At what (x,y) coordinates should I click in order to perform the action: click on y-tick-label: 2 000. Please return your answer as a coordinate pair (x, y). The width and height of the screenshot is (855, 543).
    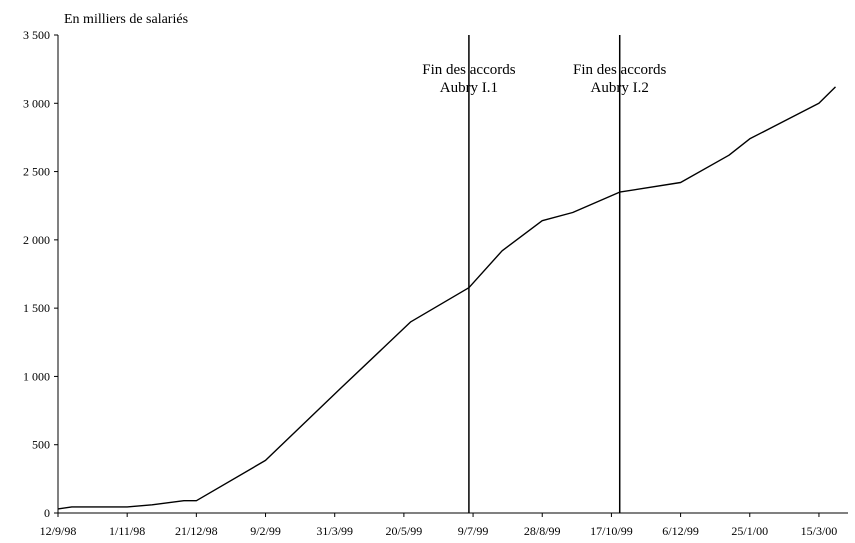
    Looking at the image, I should click on (36, 240).